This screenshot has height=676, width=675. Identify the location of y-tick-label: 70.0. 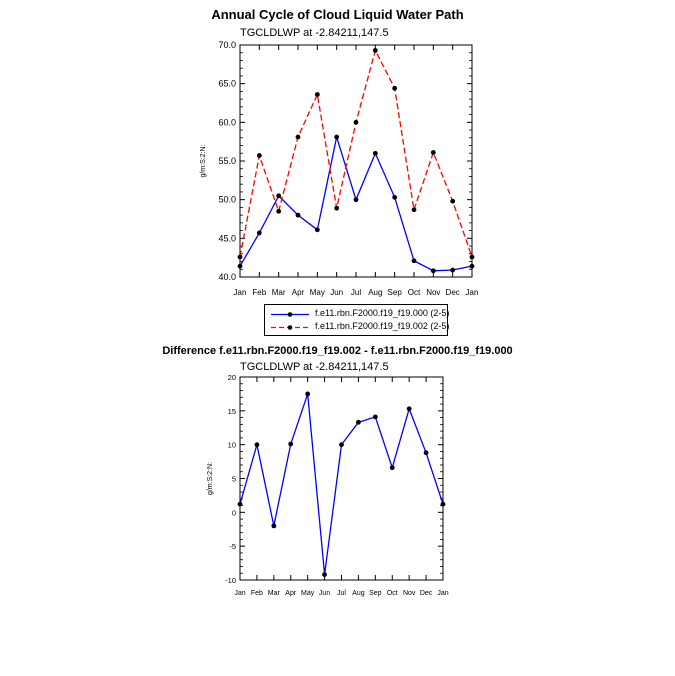
(227, 45).